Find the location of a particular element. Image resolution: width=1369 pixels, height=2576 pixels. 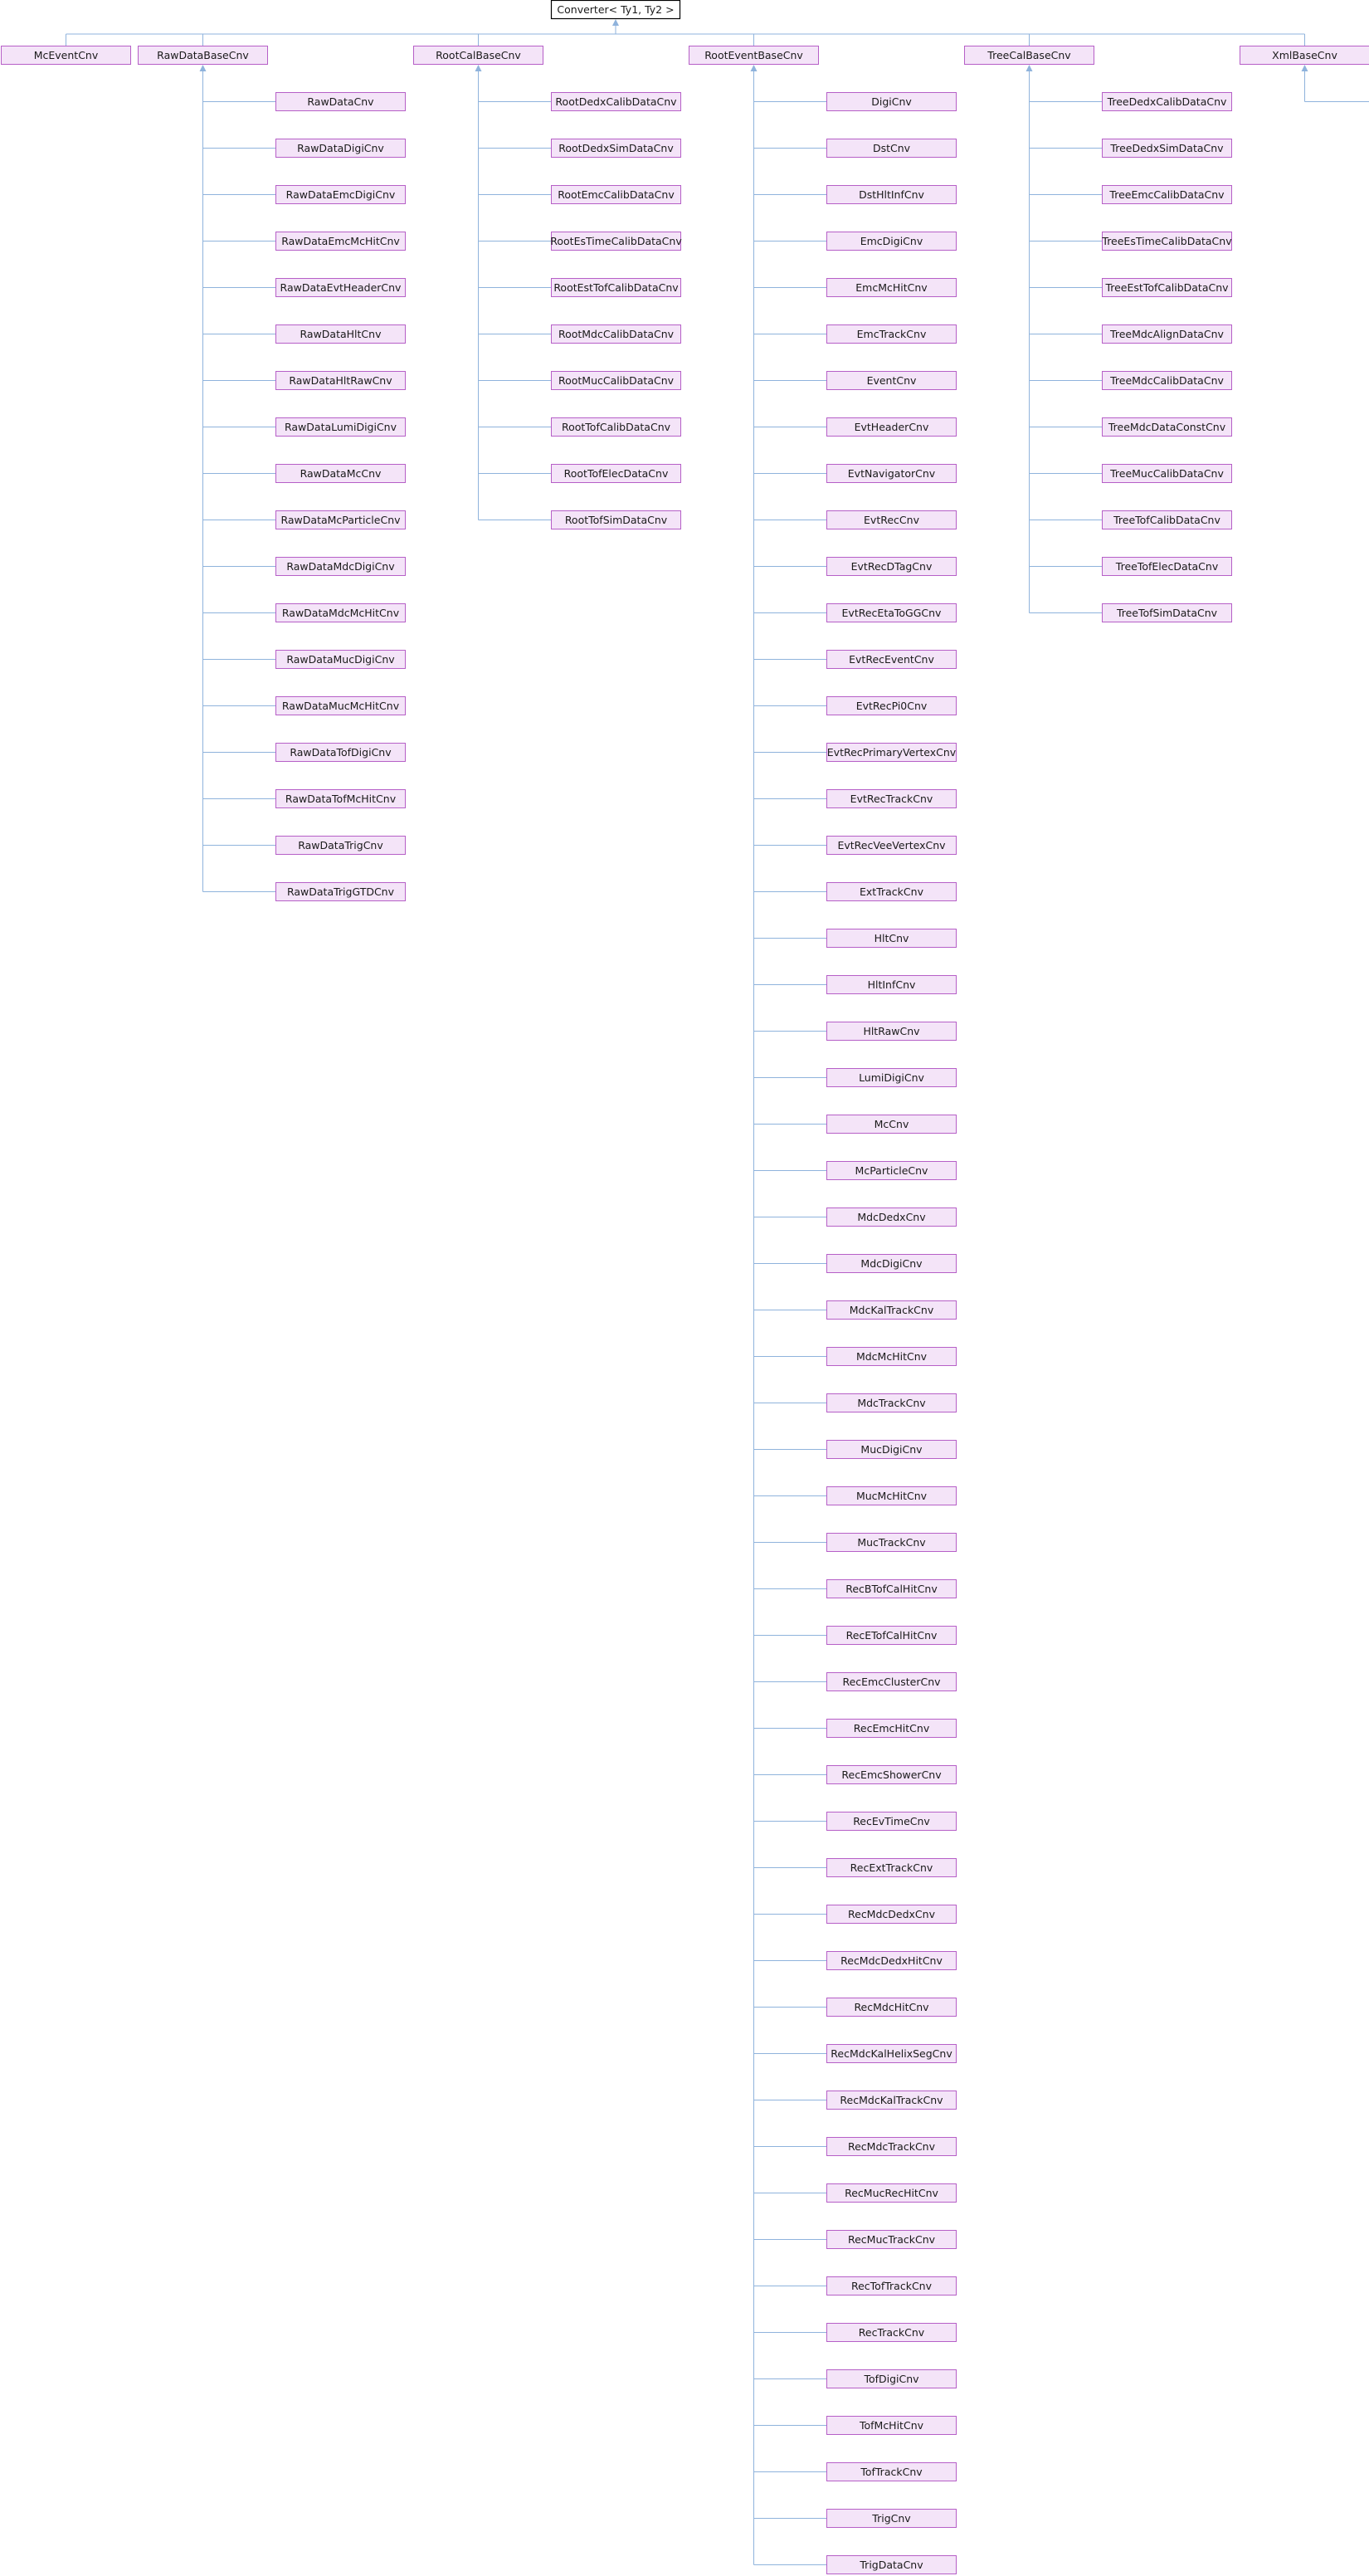

class-node-rawdatamcparticlecnv: RawDataMcParticleCnv is located at coordinates (340, 519).